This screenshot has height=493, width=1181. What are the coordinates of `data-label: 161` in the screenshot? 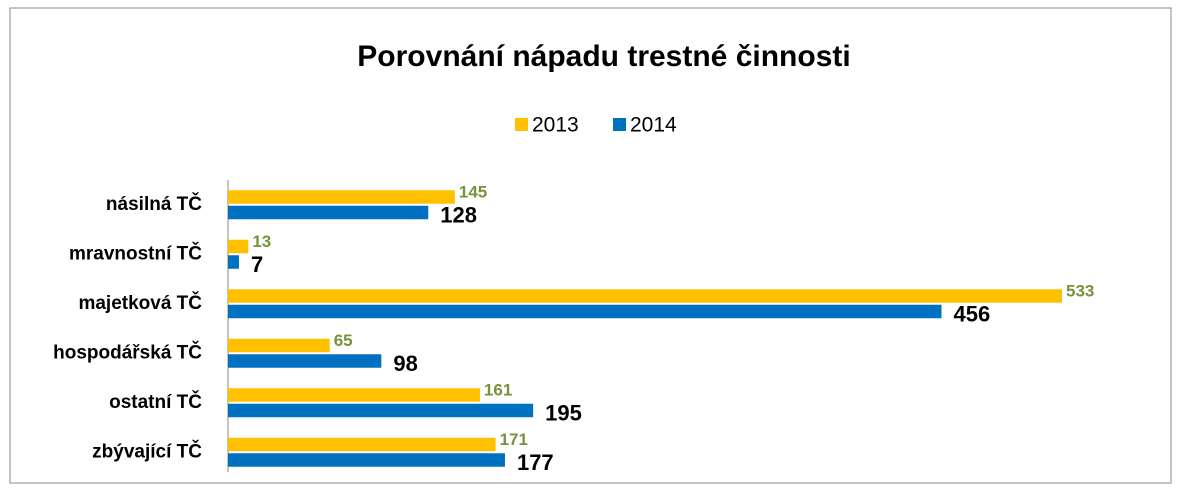 It's located at (498, 389).